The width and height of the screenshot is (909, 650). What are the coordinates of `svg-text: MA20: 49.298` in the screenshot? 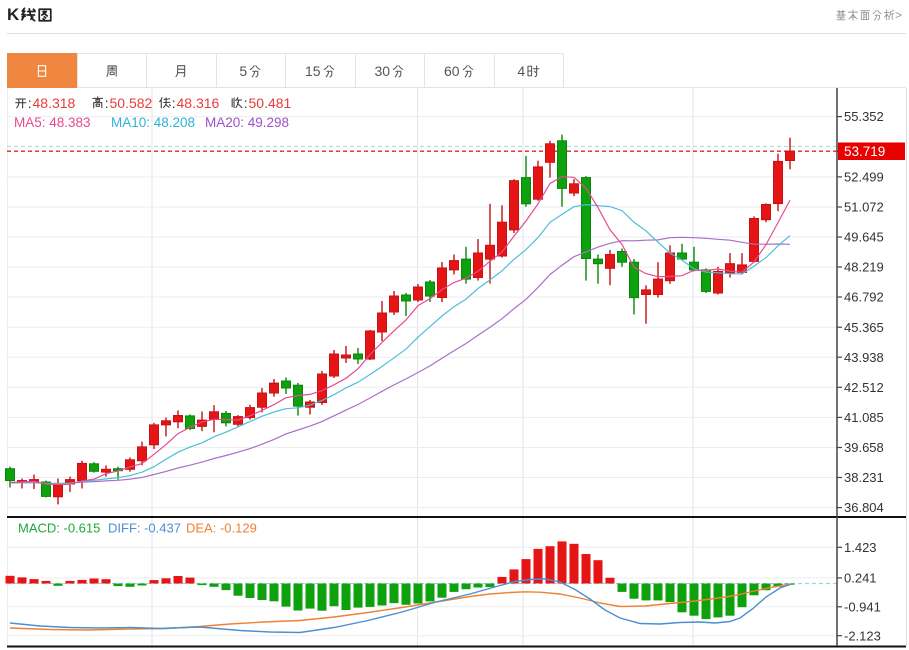 It's located at (247, 122).